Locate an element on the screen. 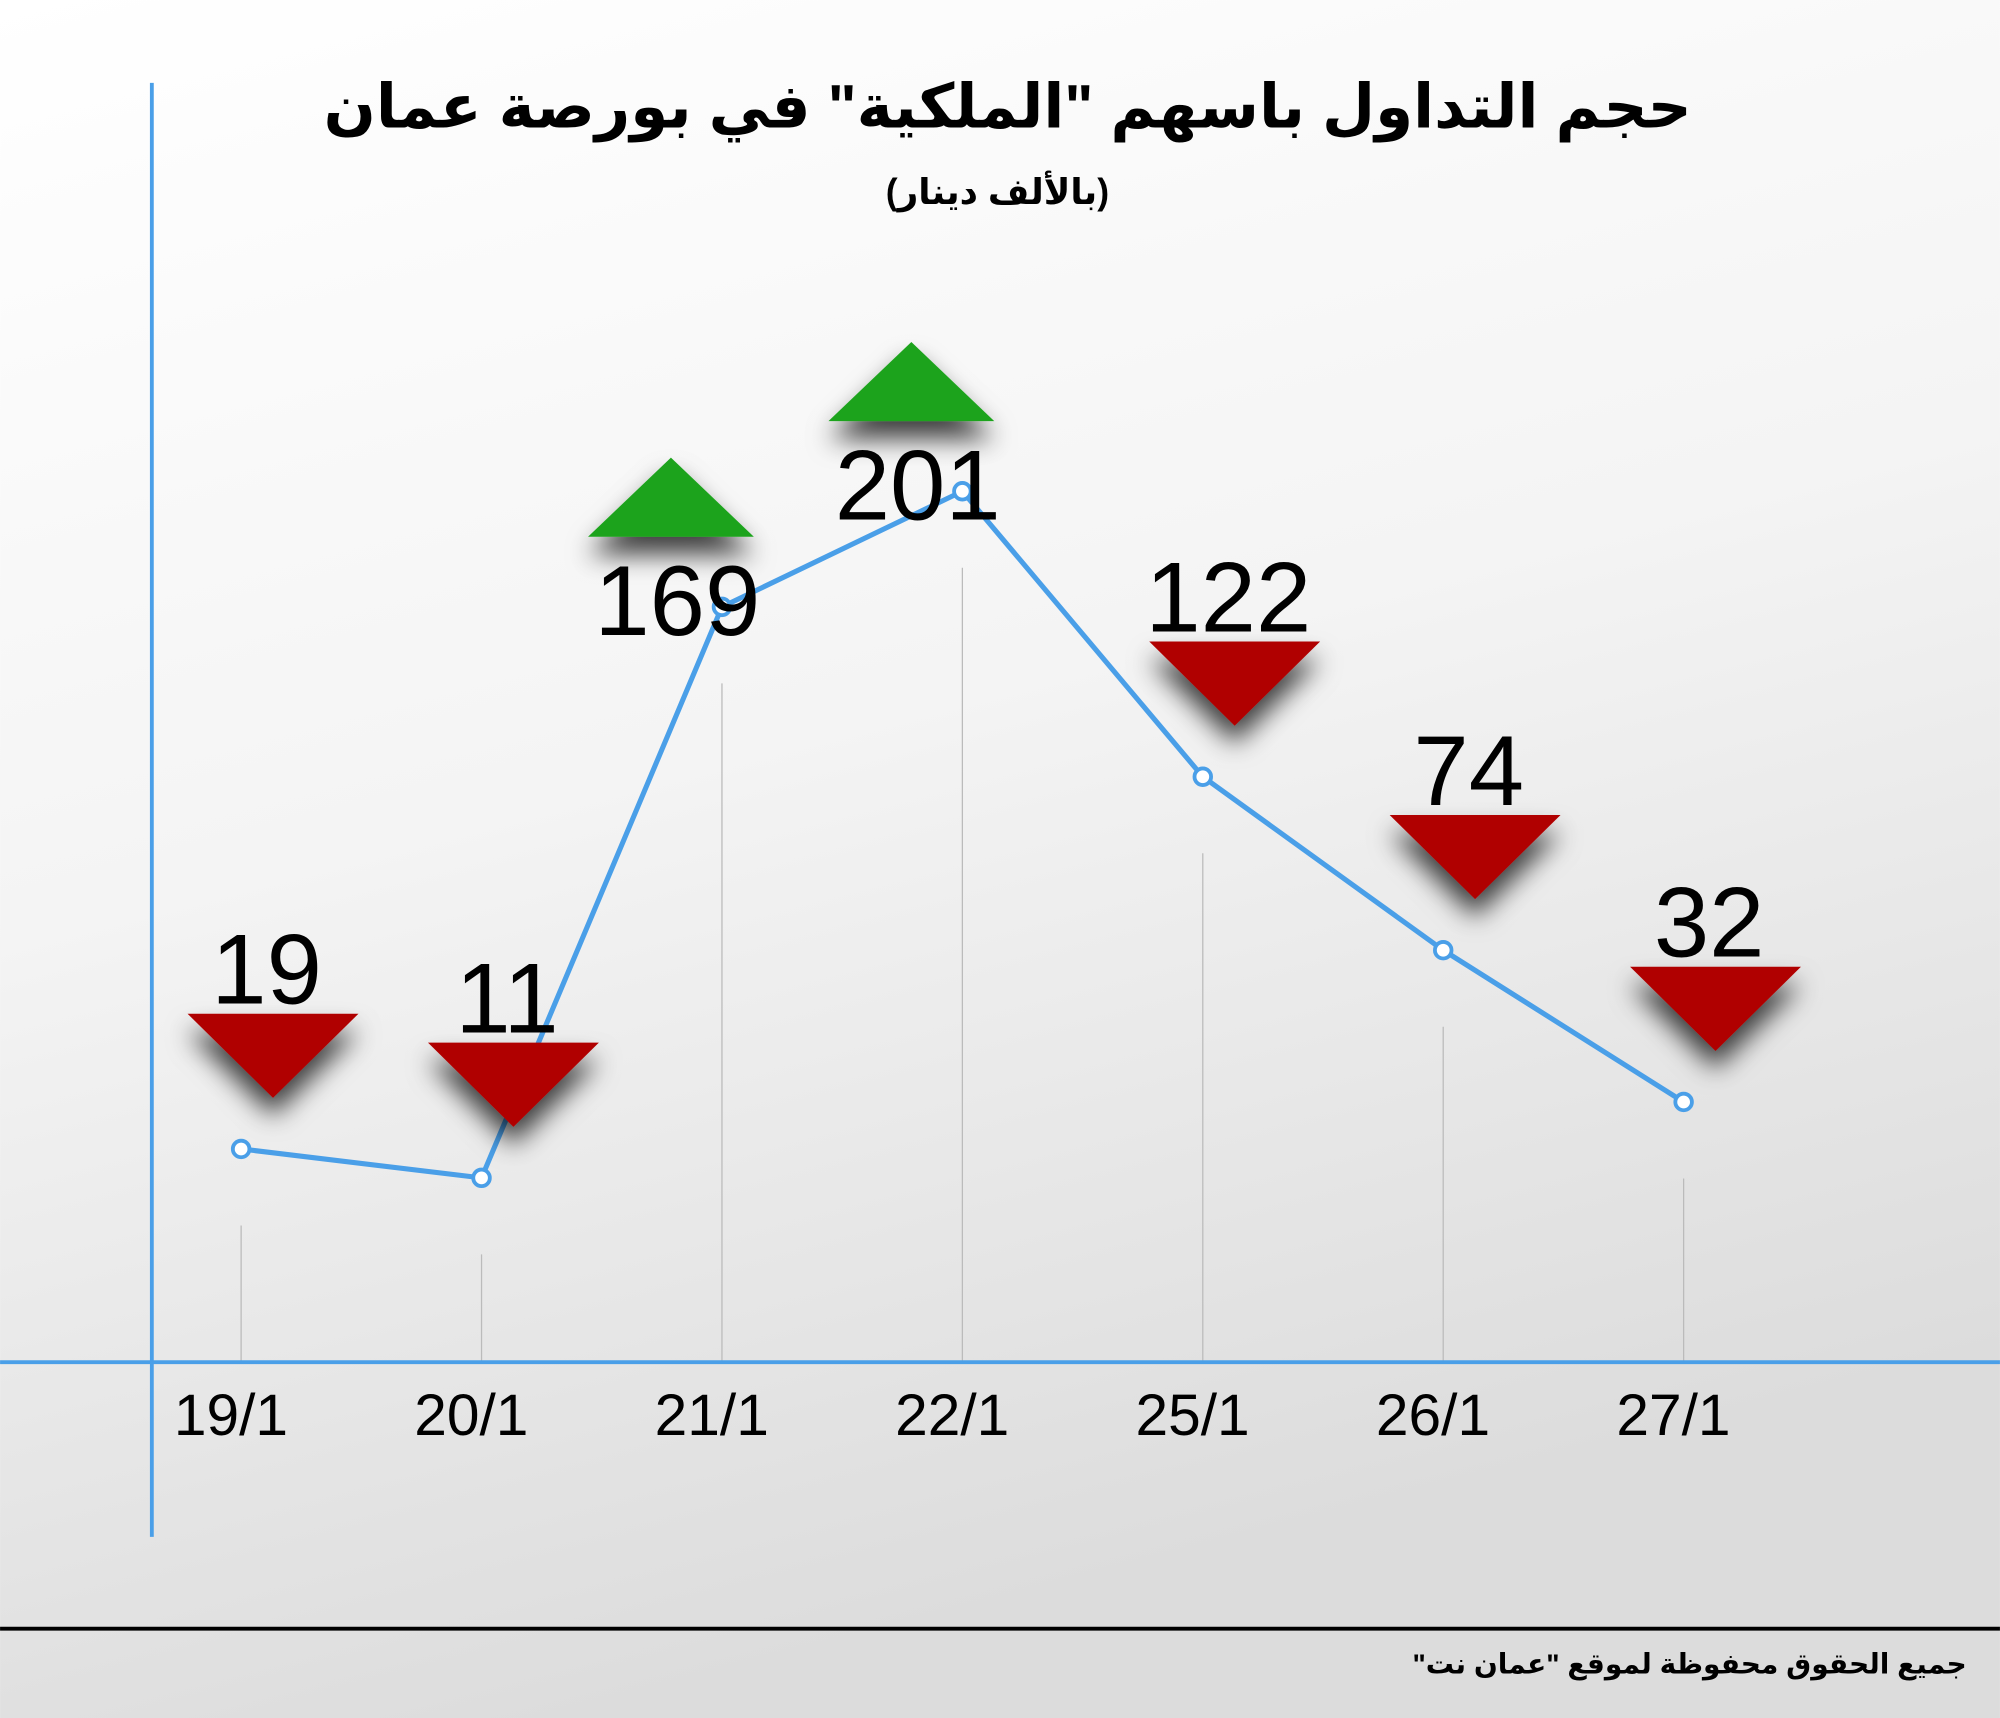 Image resolution: width=2000 pixels, height=1718 pixels. chart-subtitle: (بالألف دينار) is located at coordinates (997, 191).